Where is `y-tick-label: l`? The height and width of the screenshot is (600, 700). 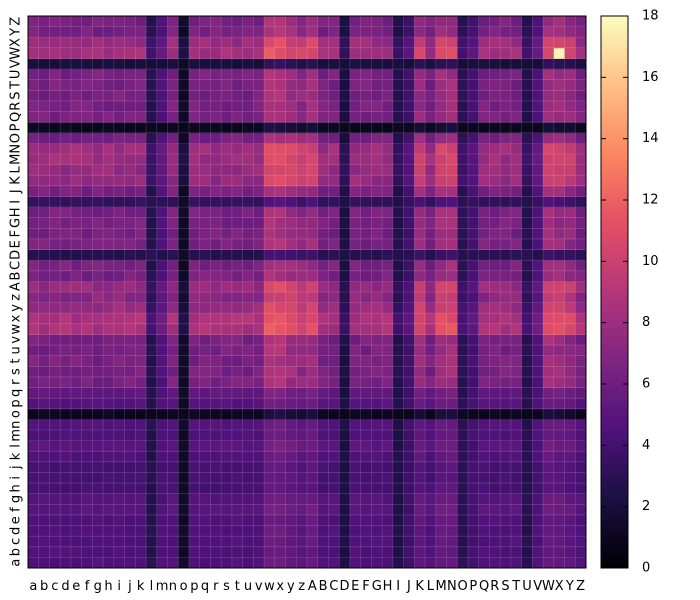
y-tick-label: l is located at coordinates (16, 446).